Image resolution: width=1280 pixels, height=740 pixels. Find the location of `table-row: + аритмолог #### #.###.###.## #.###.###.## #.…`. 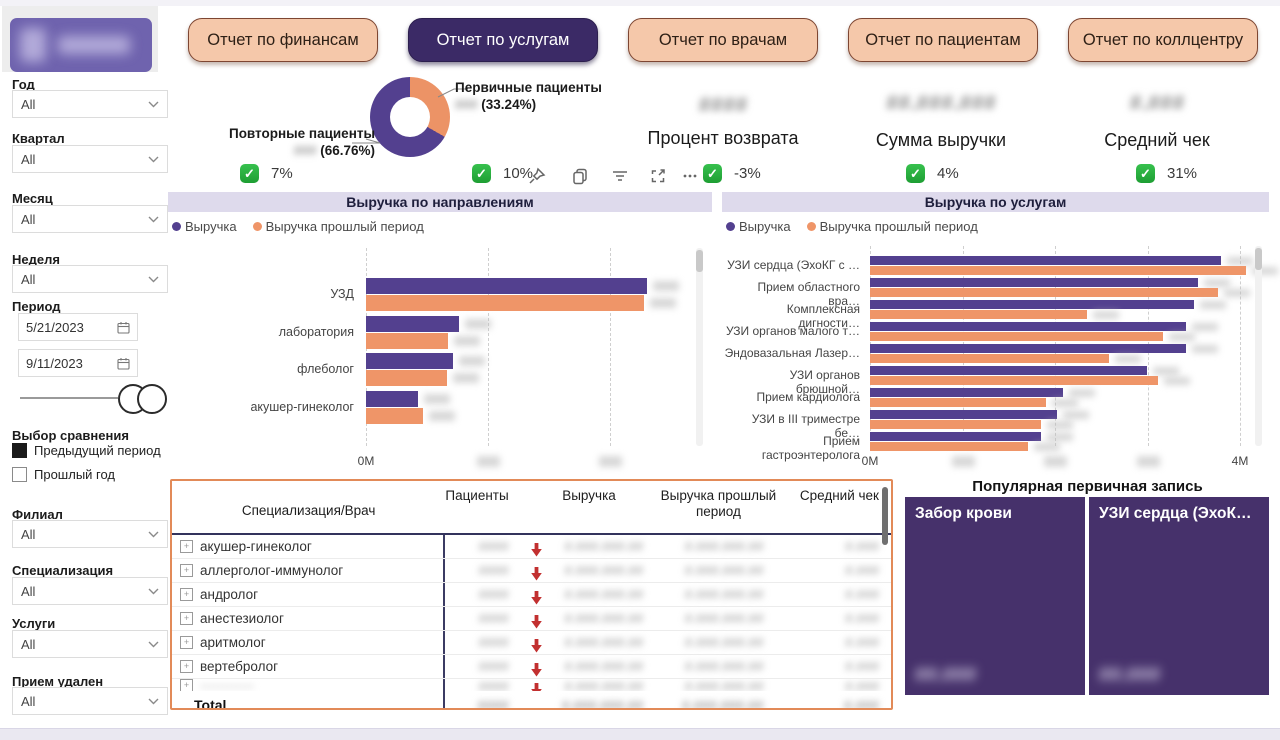

table-row: + аритмолог #### #.###.###.## #.###.###.## #.… is located at coordinates (531, 643).